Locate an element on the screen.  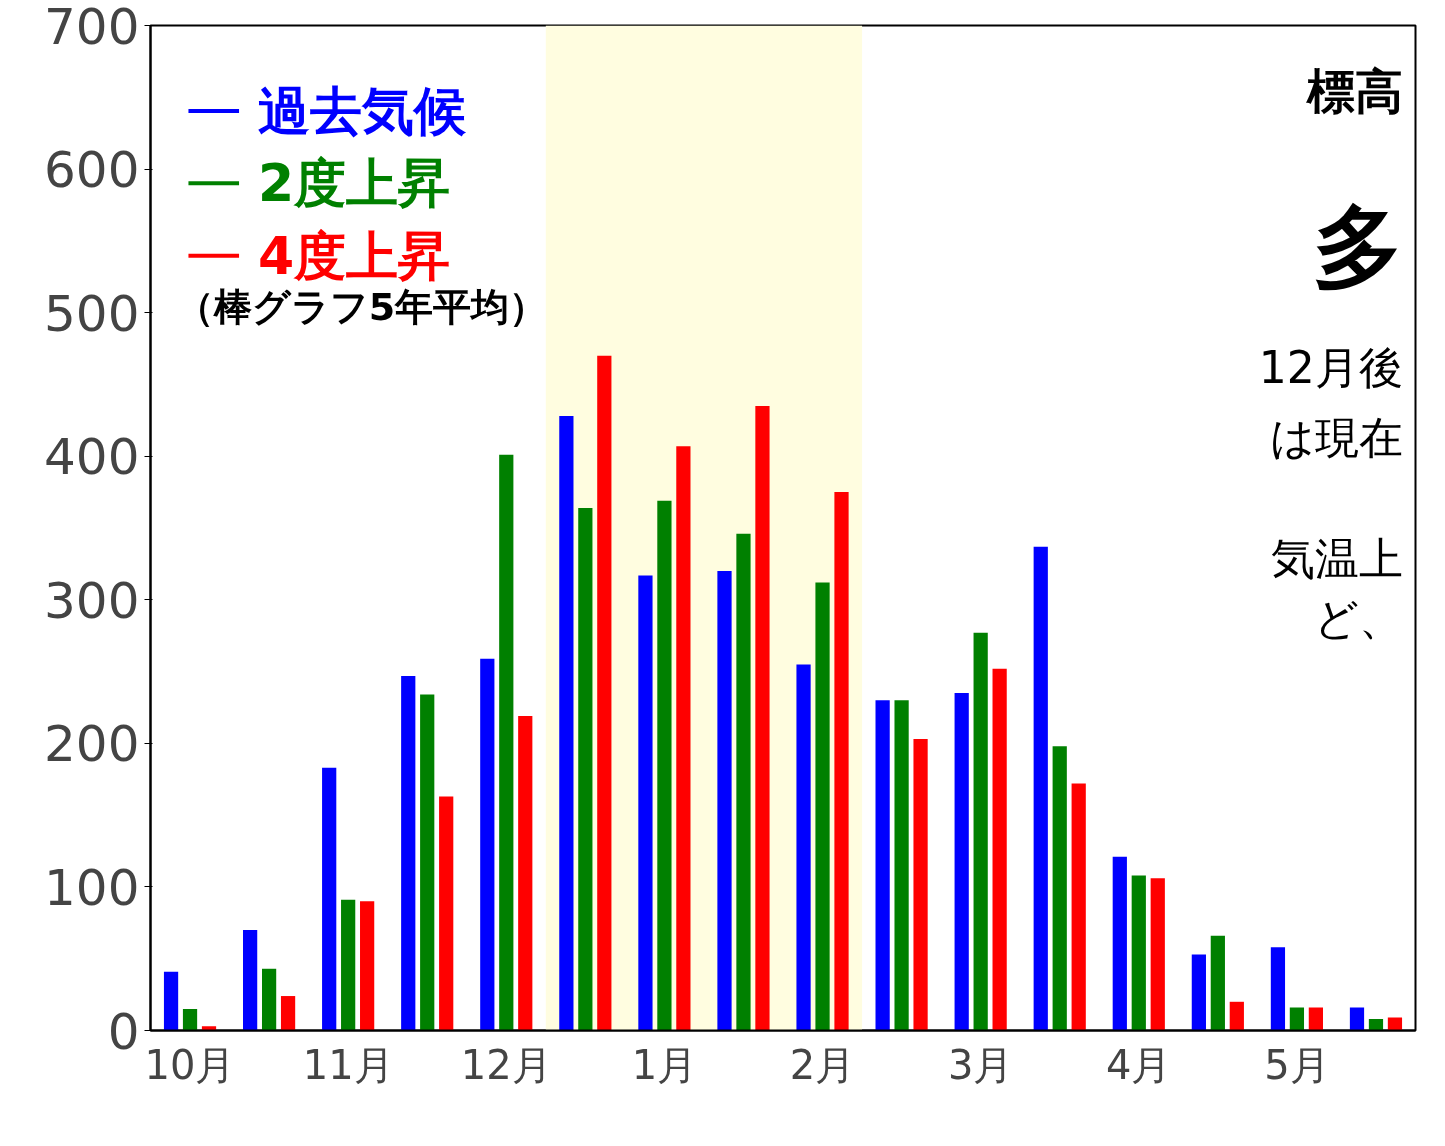
x-tick-label: 2月 is located at coordinates (822, 1064).